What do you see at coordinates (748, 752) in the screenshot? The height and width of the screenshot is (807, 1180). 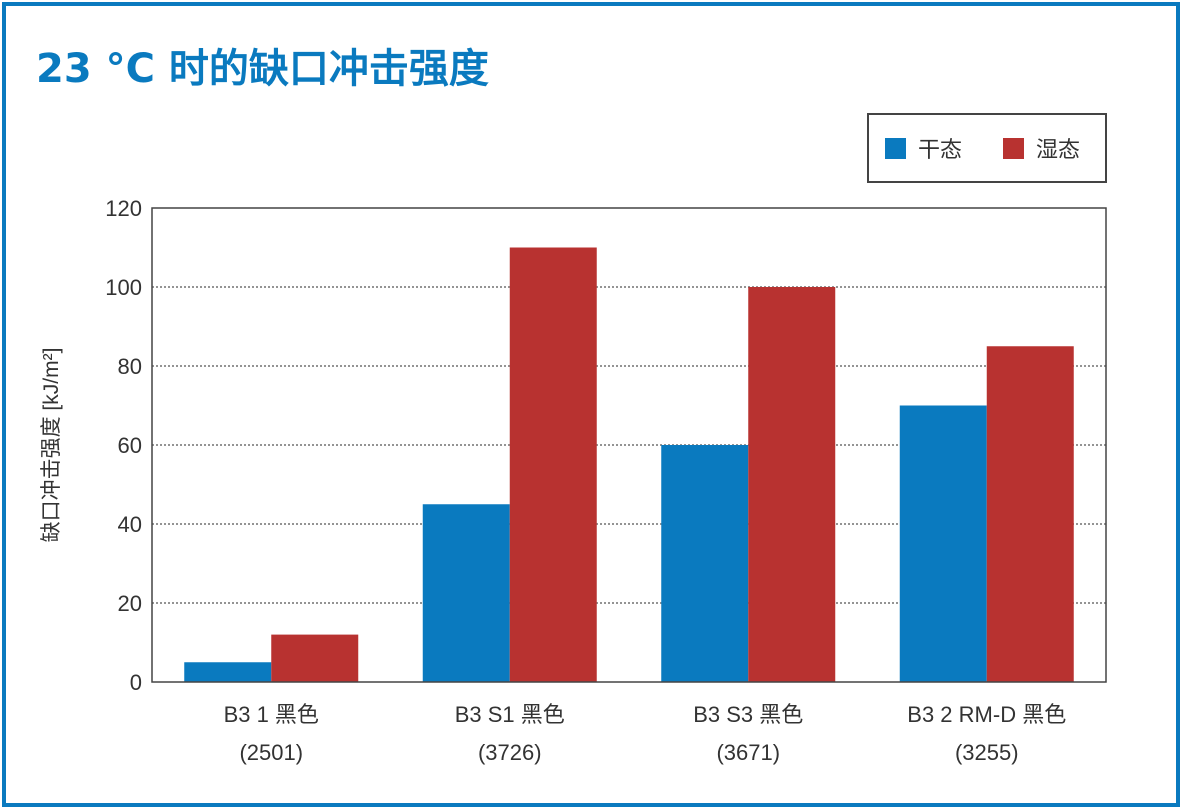 I see `x-tick-label-code: (3671)` at bounding box center [748, 752].